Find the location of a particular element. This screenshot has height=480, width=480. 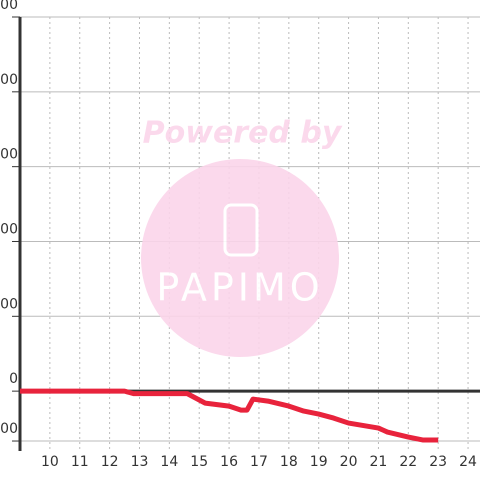

x-tick-label: 10 is located at coordinates (50, 462).